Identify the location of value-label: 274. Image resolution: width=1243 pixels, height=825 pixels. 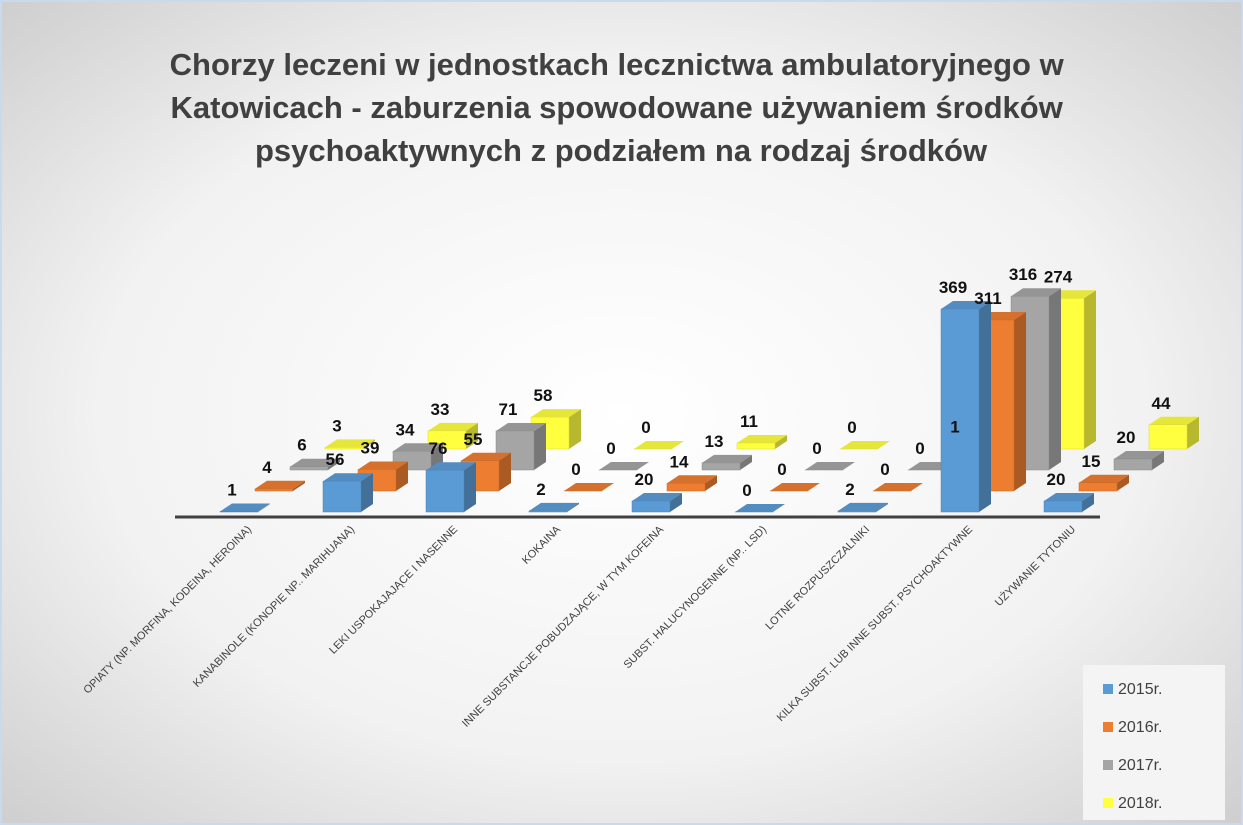
(1058, 276).